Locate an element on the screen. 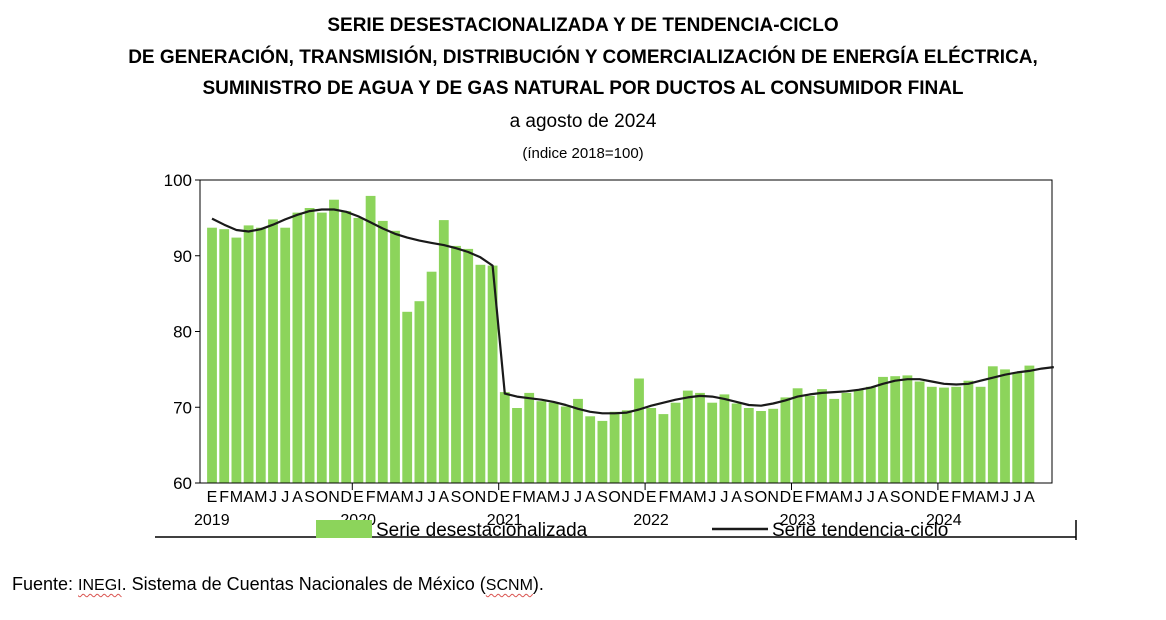 The height and width of the screenshot is (620, 1166). y-tick-label: 80 is located at coordinates (182, 332).